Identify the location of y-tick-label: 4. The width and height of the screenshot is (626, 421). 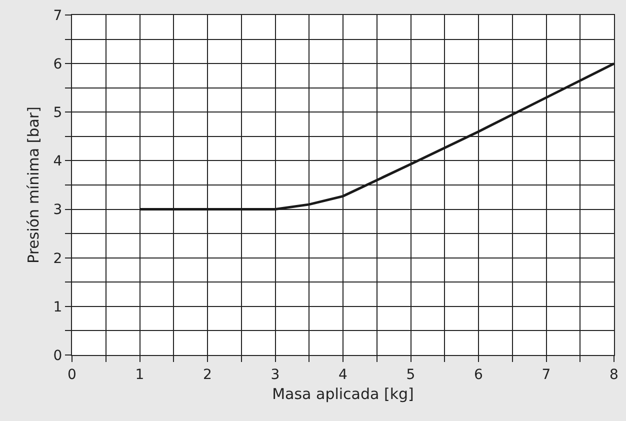
(57, 162).